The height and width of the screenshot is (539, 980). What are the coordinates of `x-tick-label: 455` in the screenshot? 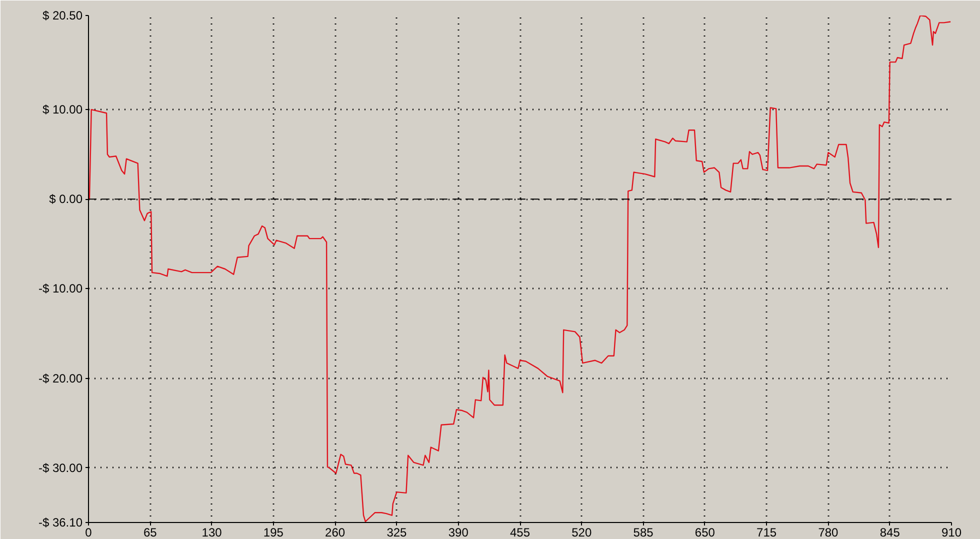 It's located at (520, 532).